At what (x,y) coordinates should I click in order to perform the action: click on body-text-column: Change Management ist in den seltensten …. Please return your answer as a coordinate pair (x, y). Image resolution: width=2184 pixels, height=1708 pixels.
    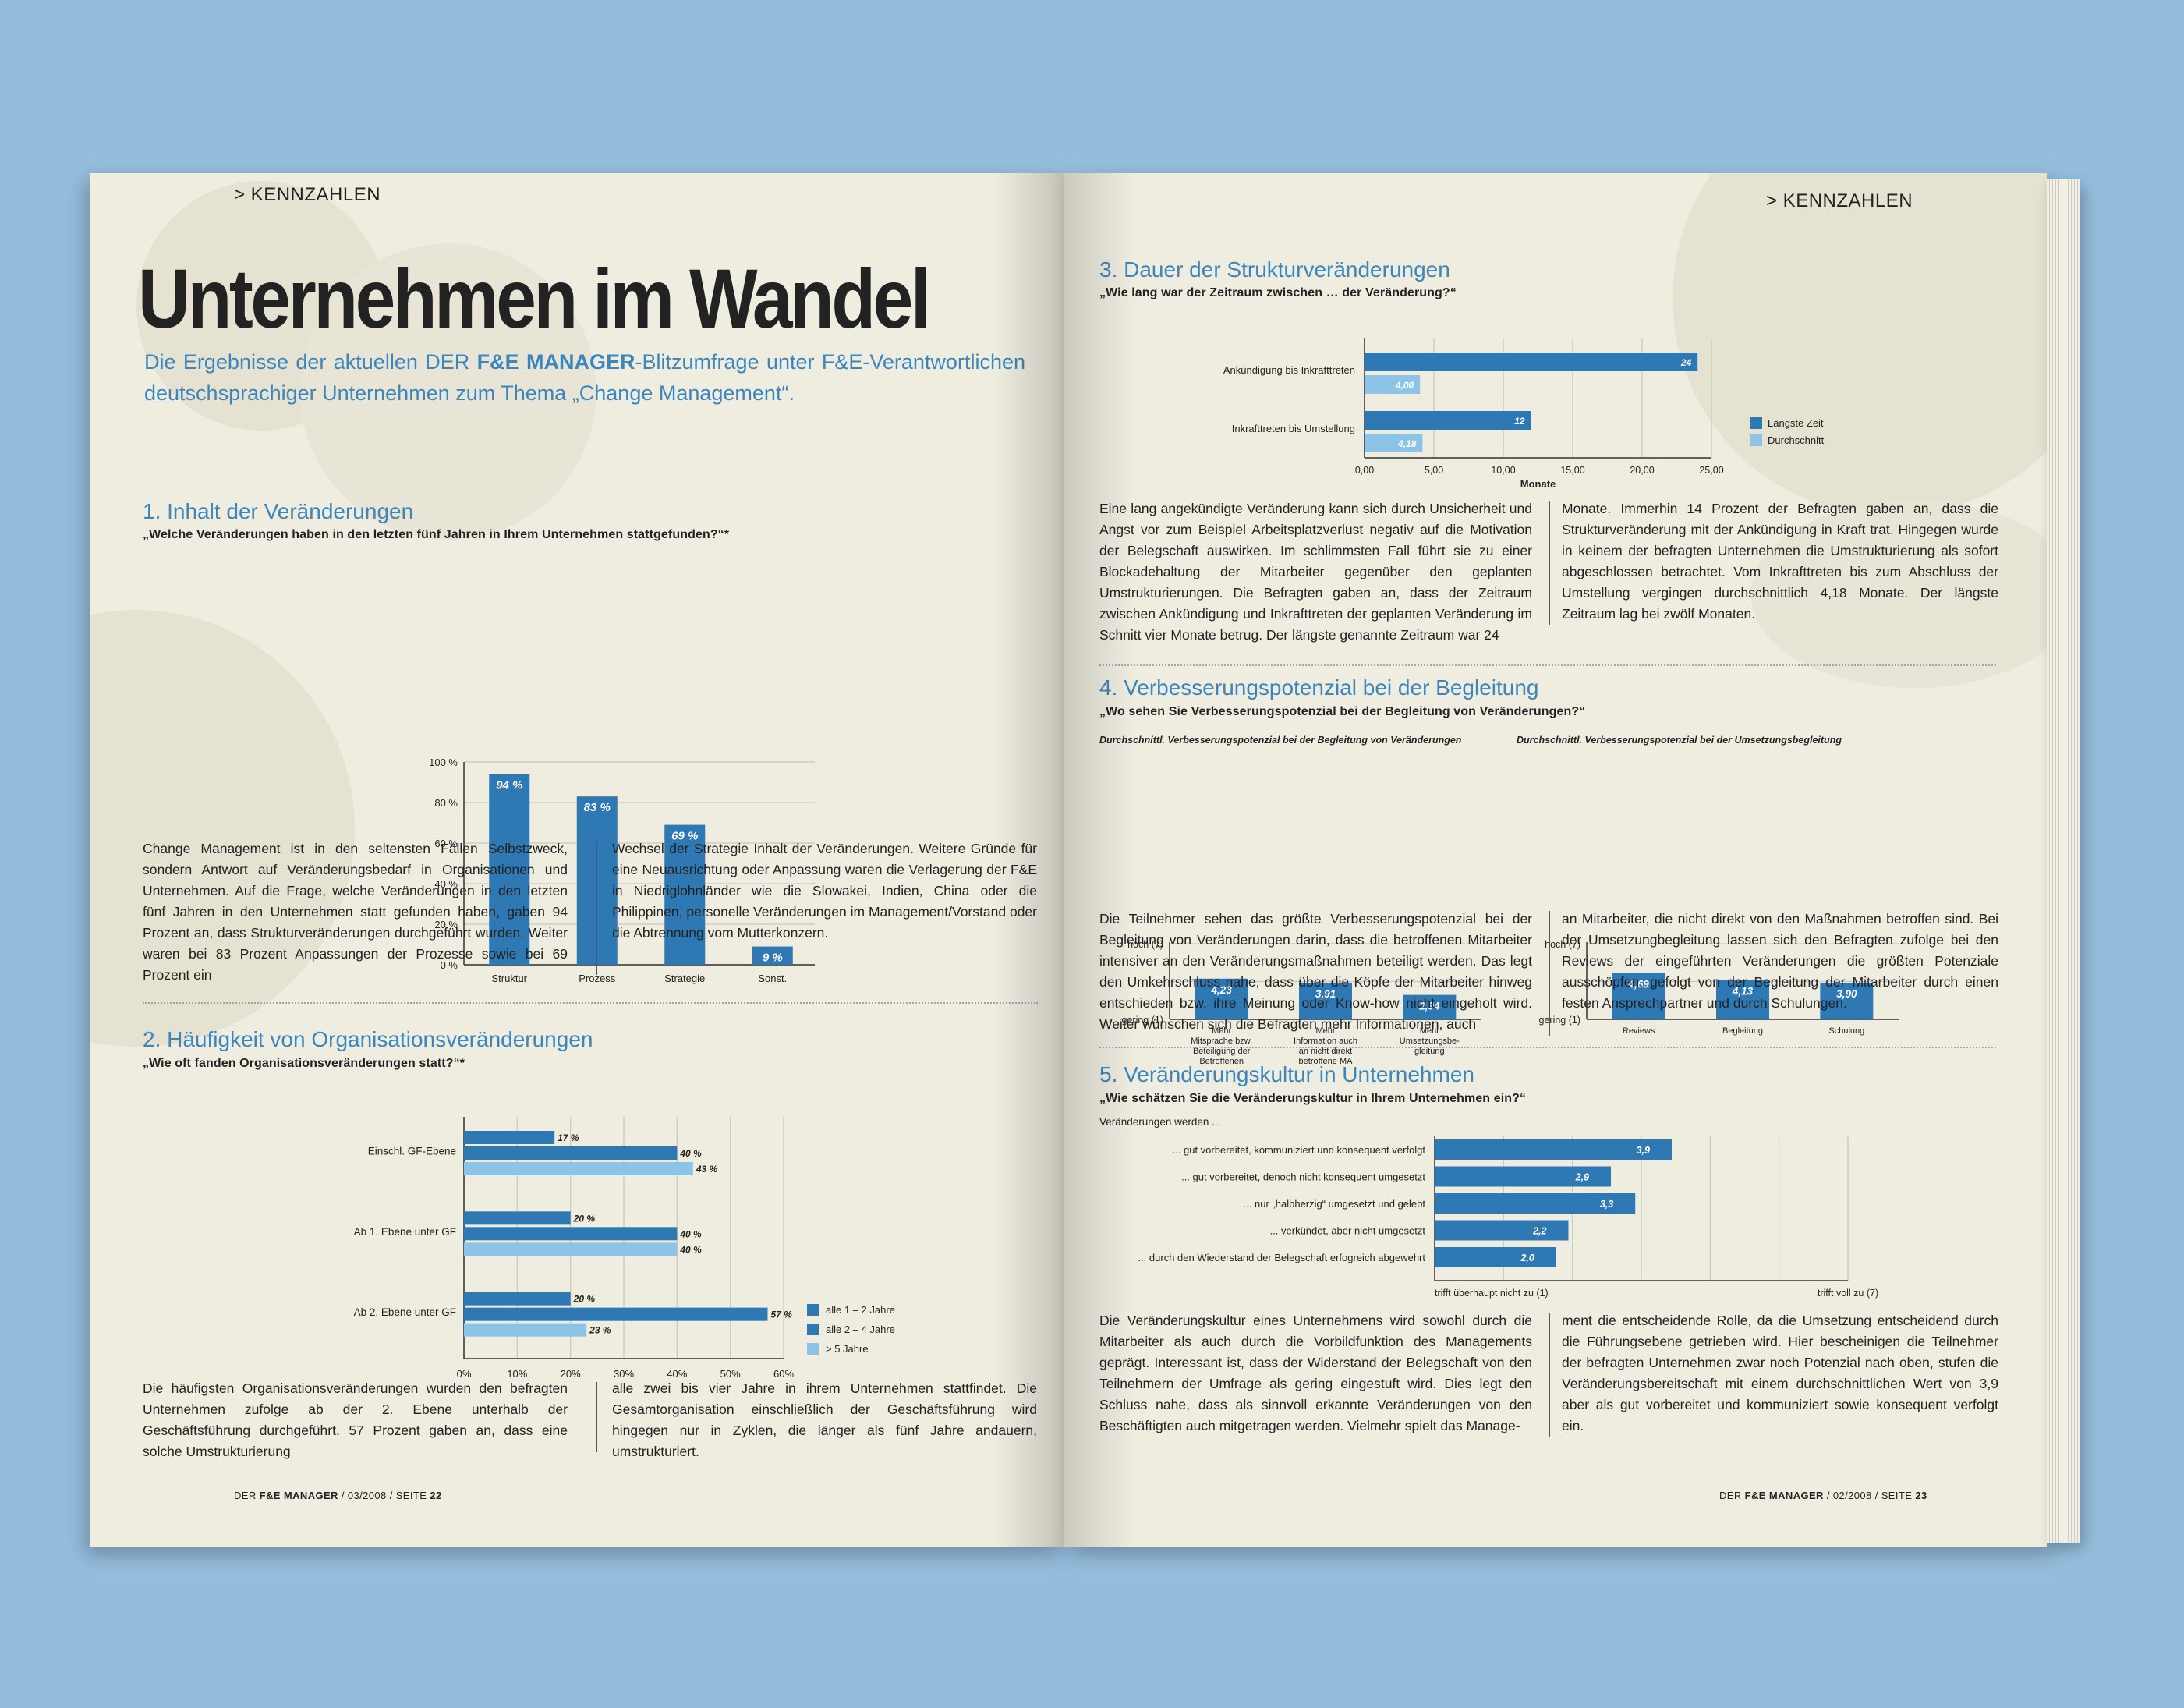
    Looking at the image, I should click on (356, 912).